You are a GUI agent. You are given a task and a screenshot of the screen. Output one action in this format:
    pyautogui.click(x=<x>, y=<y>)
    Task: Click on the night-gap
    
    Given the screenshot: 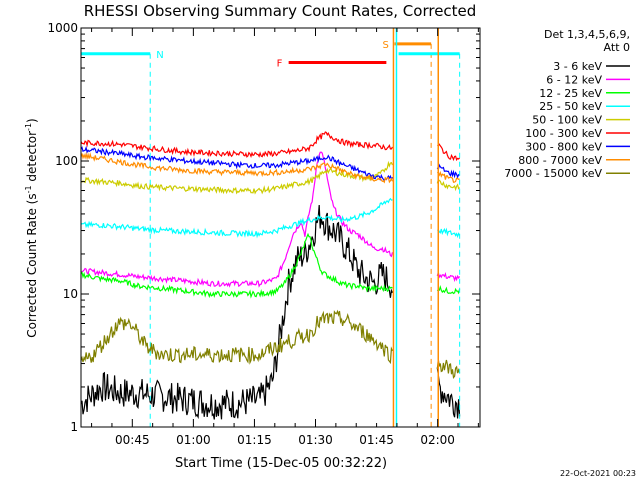 What is the action you would take?
    pyautogui.click(x=415, y=227)
    